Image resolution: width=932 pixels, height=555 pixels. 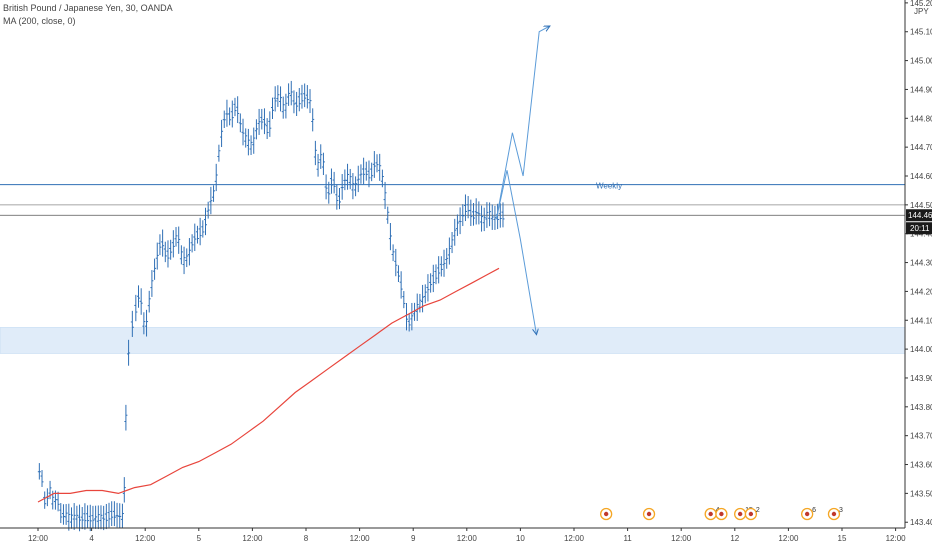 I want to click on price-tick-label: 143.800, so click(x=921, y=407).